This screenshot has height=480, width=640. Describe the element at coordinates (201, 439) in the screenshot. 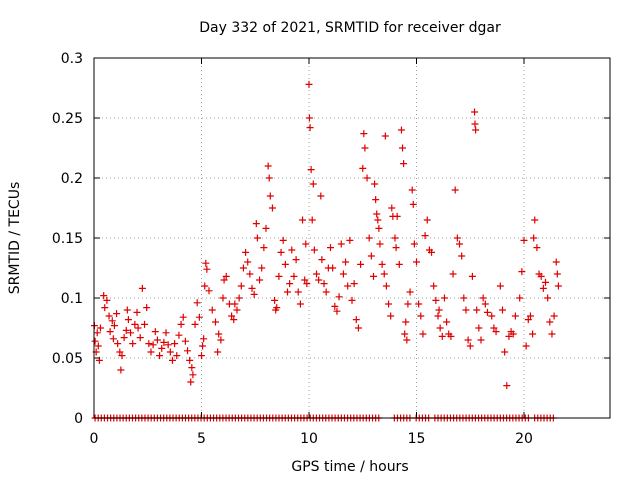

I see `x-tick-label: 5` at that location.